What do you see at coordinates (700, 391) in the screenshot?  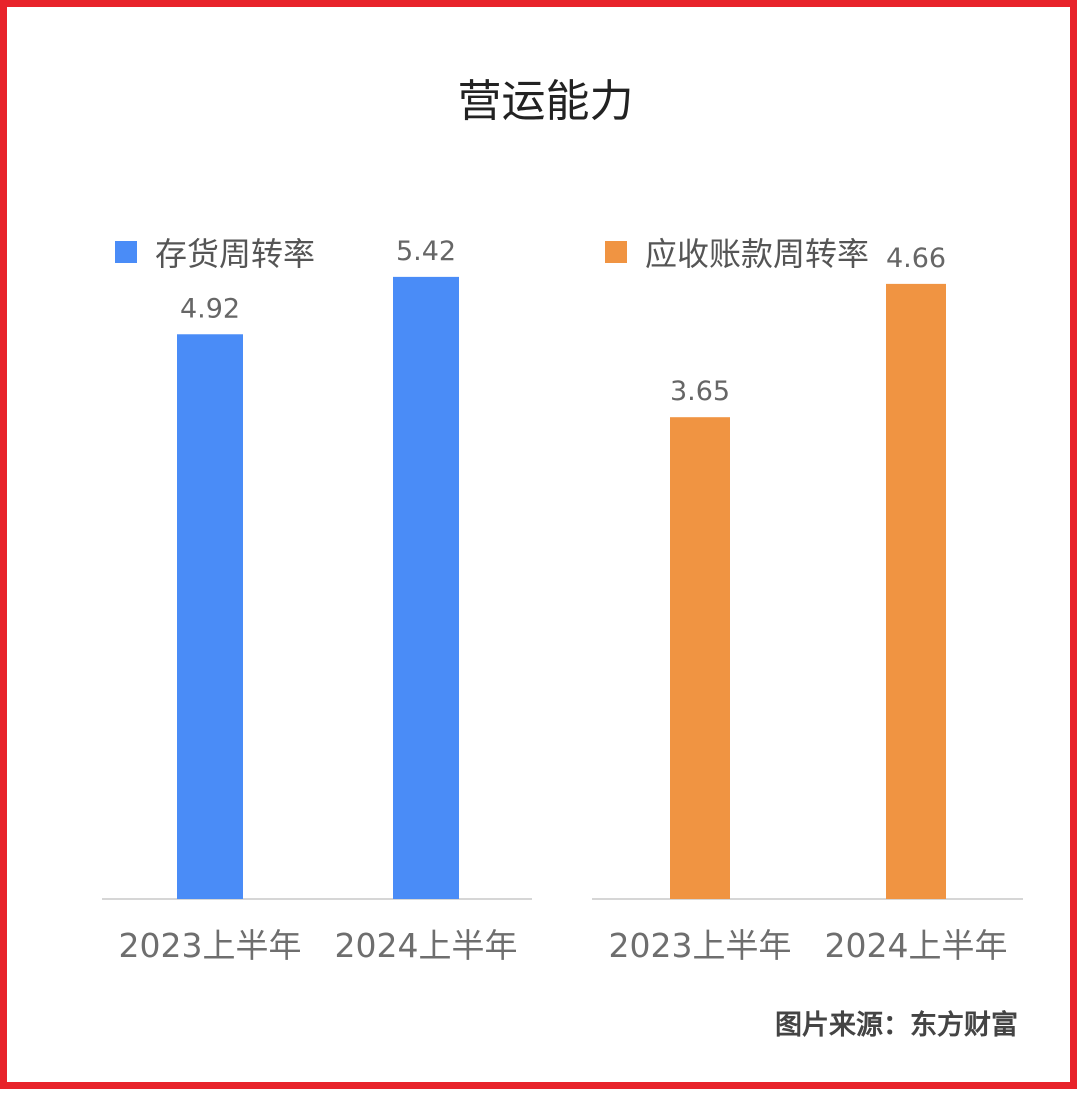 I see `data-label: 3.65` at bounding box center [700, 391].